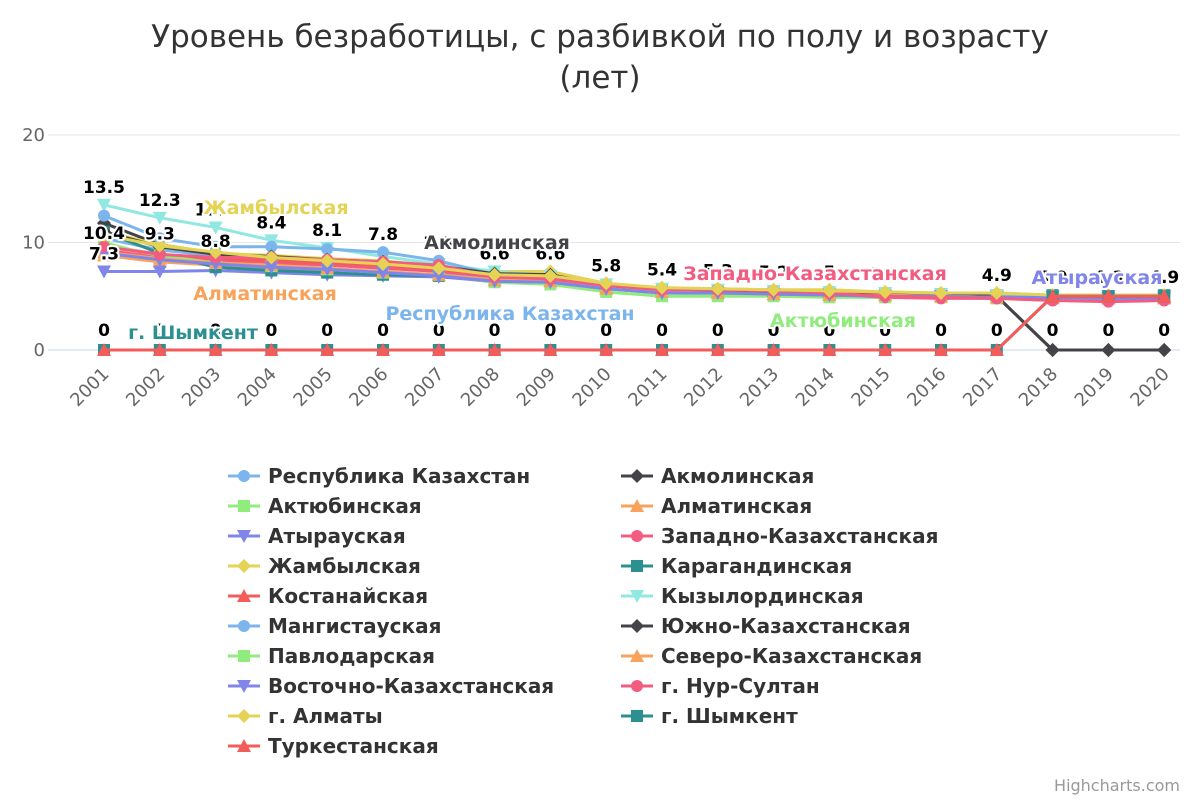  I want to click on legend-item: Алматинская, so click(716, 506).